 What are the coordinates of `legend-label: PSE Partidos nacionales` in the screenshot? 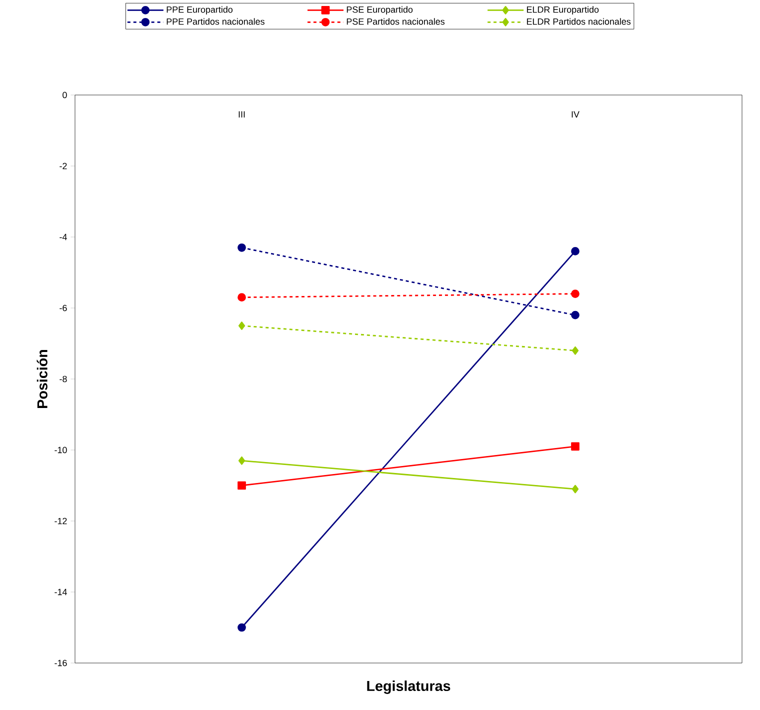 It's located at (395, 21).